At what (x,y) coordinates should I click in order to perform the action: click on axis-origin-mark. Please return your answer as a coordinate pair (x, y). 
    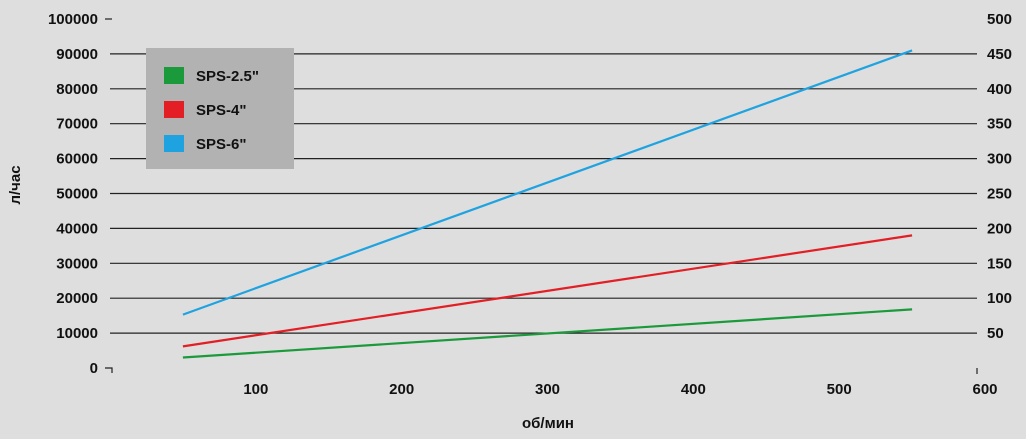
    Looking at the image, I should click on (109, 370).